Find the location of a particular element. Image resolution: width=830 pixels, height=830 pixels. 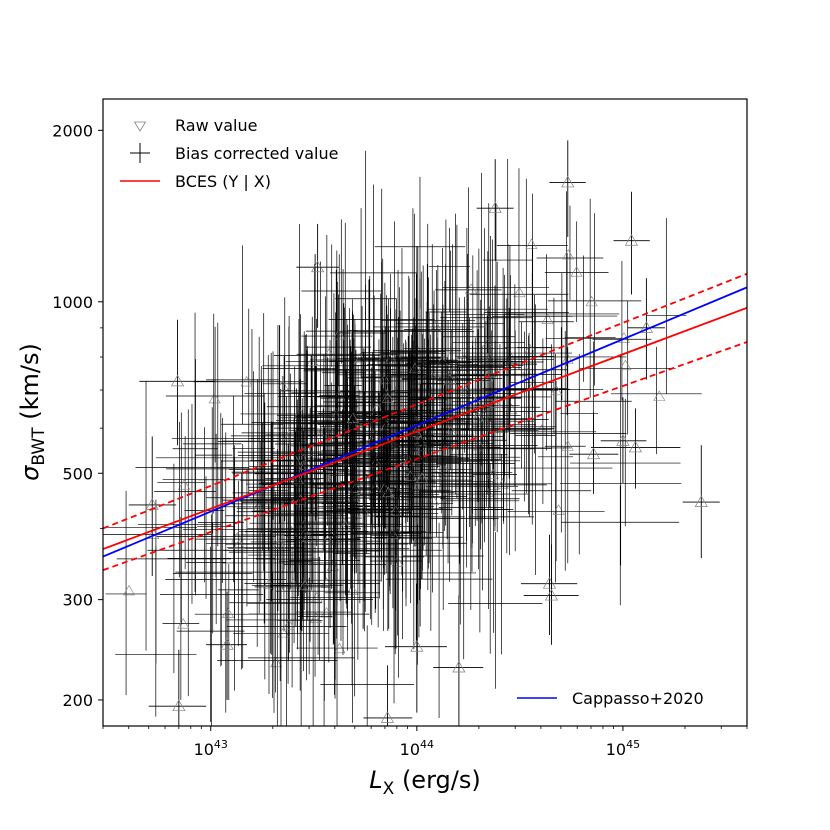

x-tick-label-1: 1044 is located at coordinates (417, 748).